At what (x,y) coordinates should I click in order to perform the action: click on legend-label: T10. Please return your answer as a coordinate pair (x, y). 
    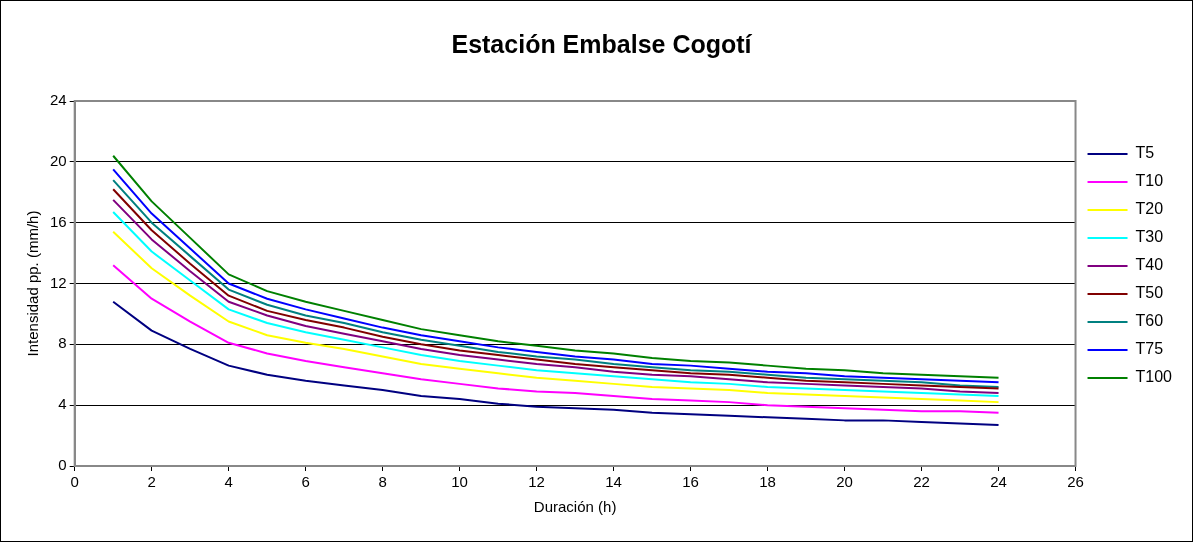
    Looking at the image, I should click on (1149, 181).